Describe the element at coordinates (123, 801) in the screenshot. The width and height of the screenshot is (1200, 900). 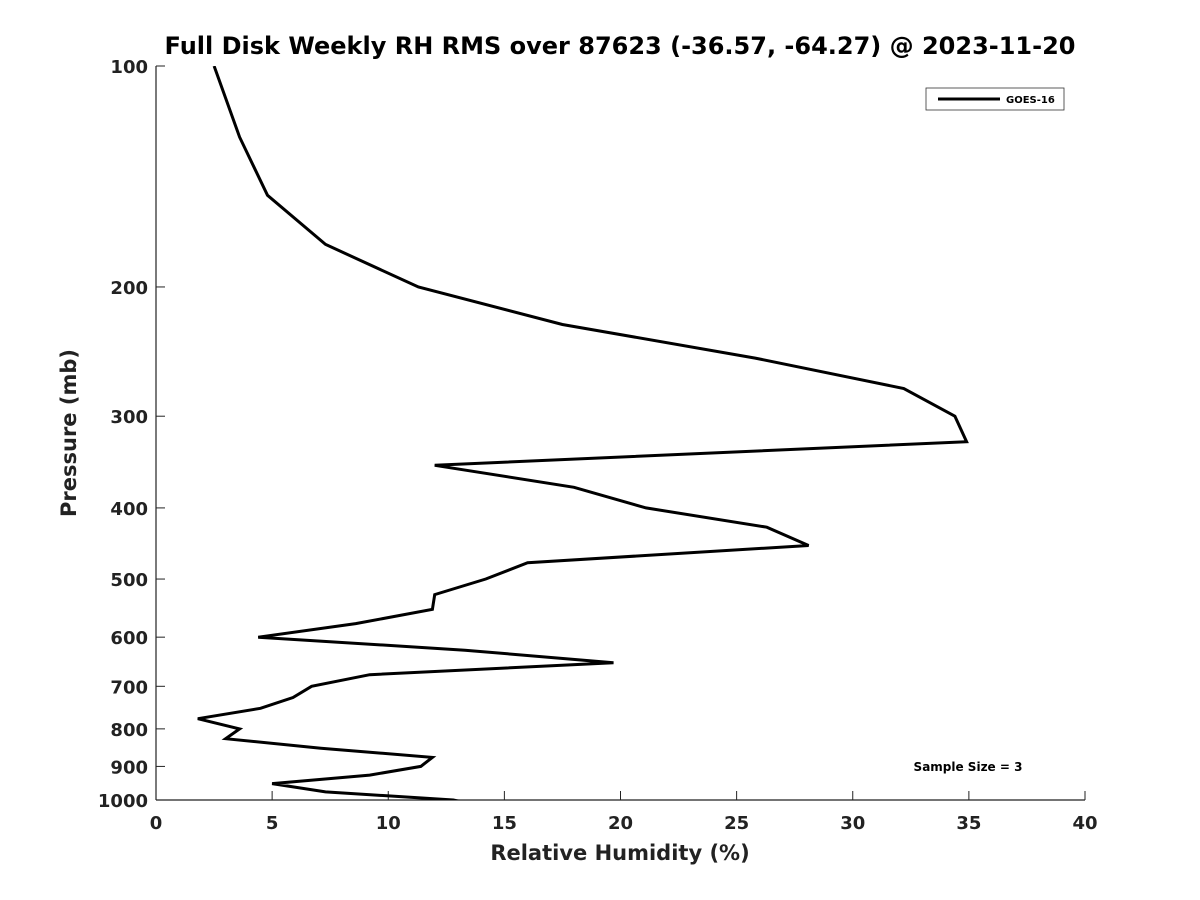
I see `y-tick-label: 1000` at that location.